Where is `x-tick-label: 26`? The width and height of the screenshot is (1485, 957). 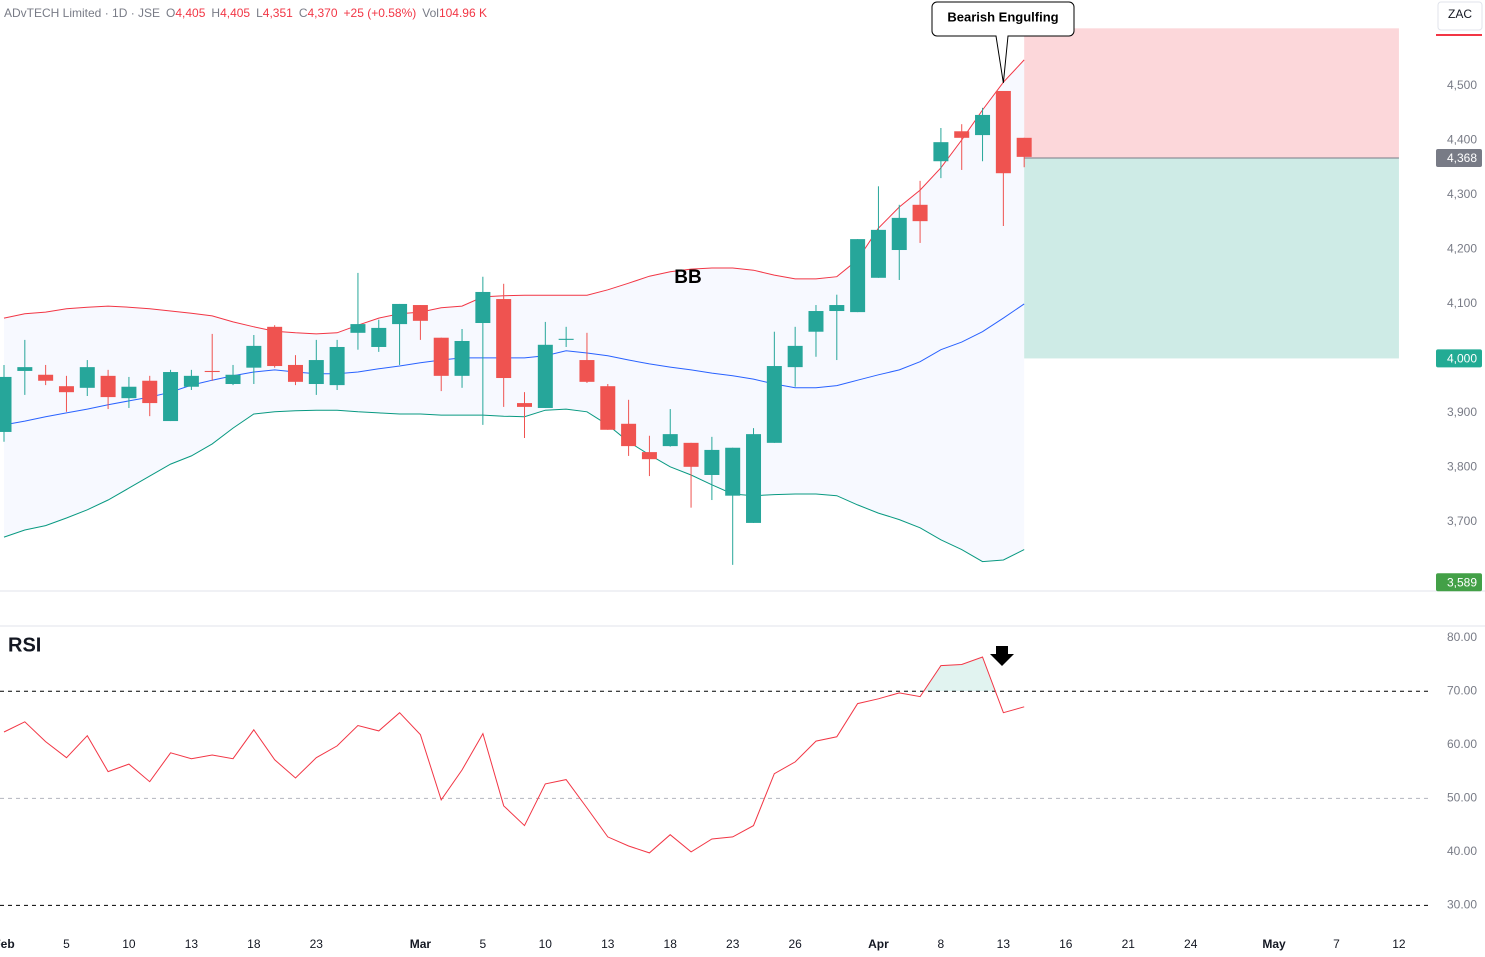 x-tick-label: 26 is located at coordinates (795, 944).